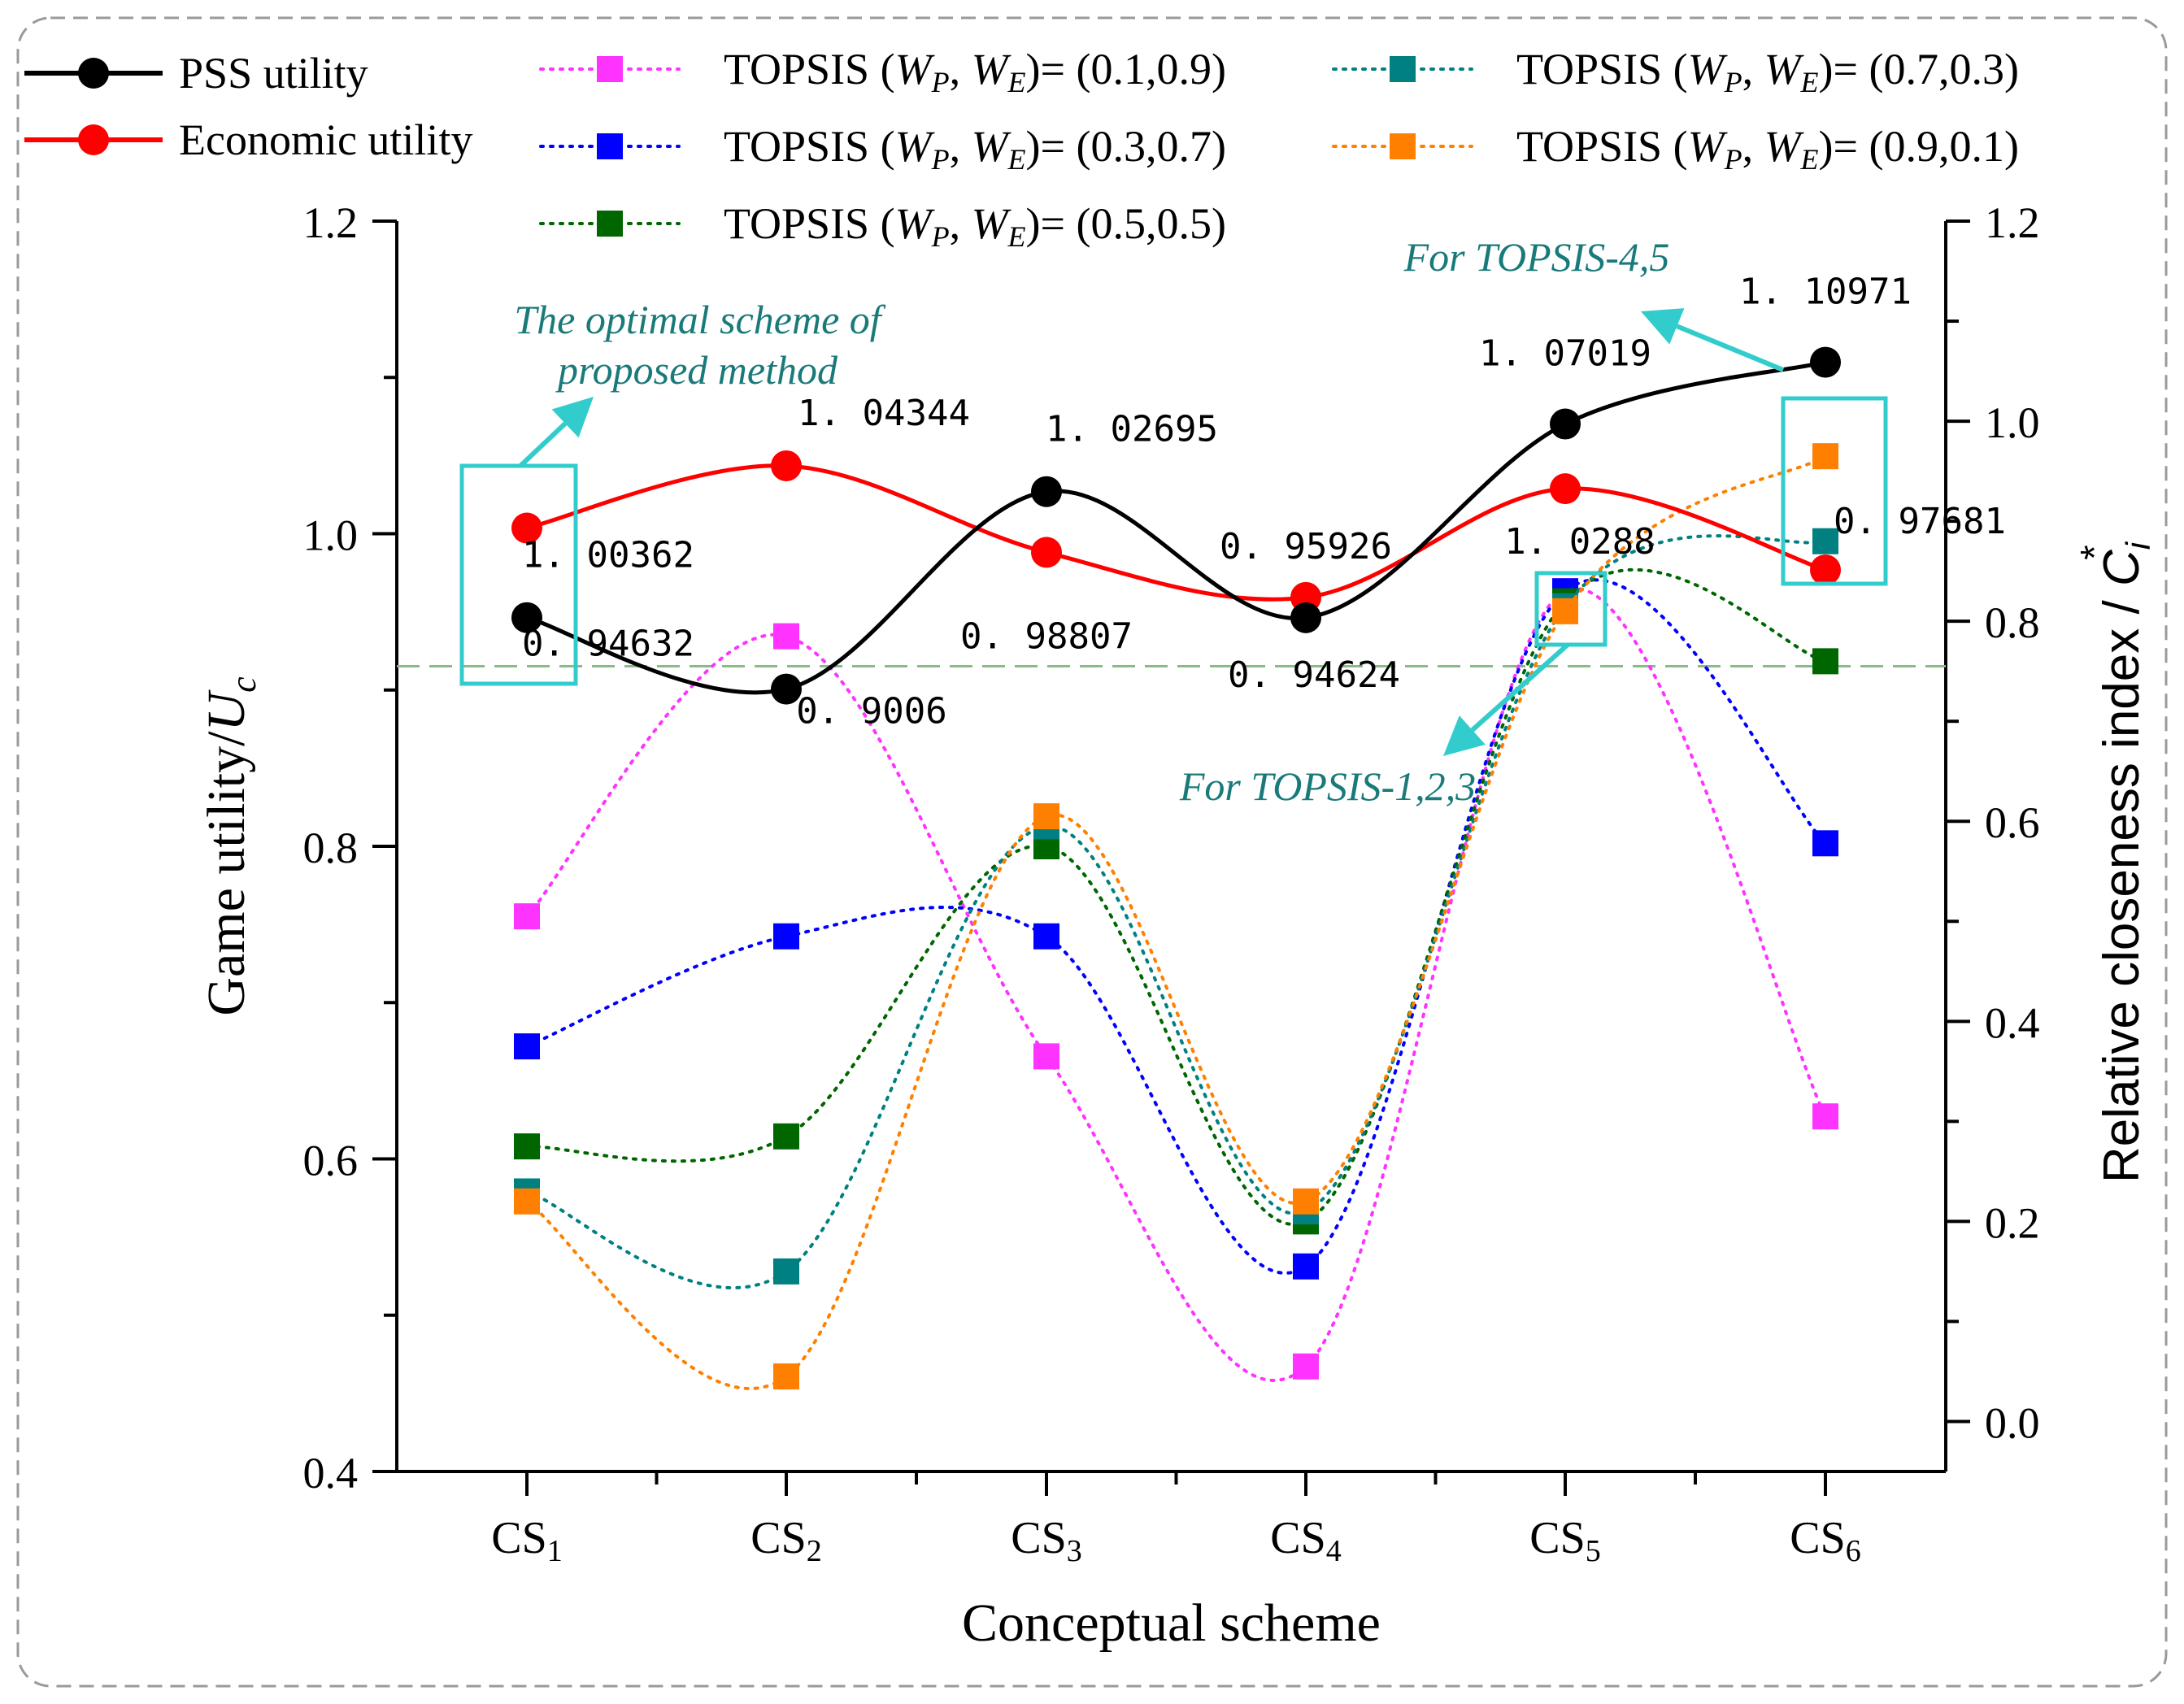  I want to click on legend-item-0: PSS utility, so click(196, 73).